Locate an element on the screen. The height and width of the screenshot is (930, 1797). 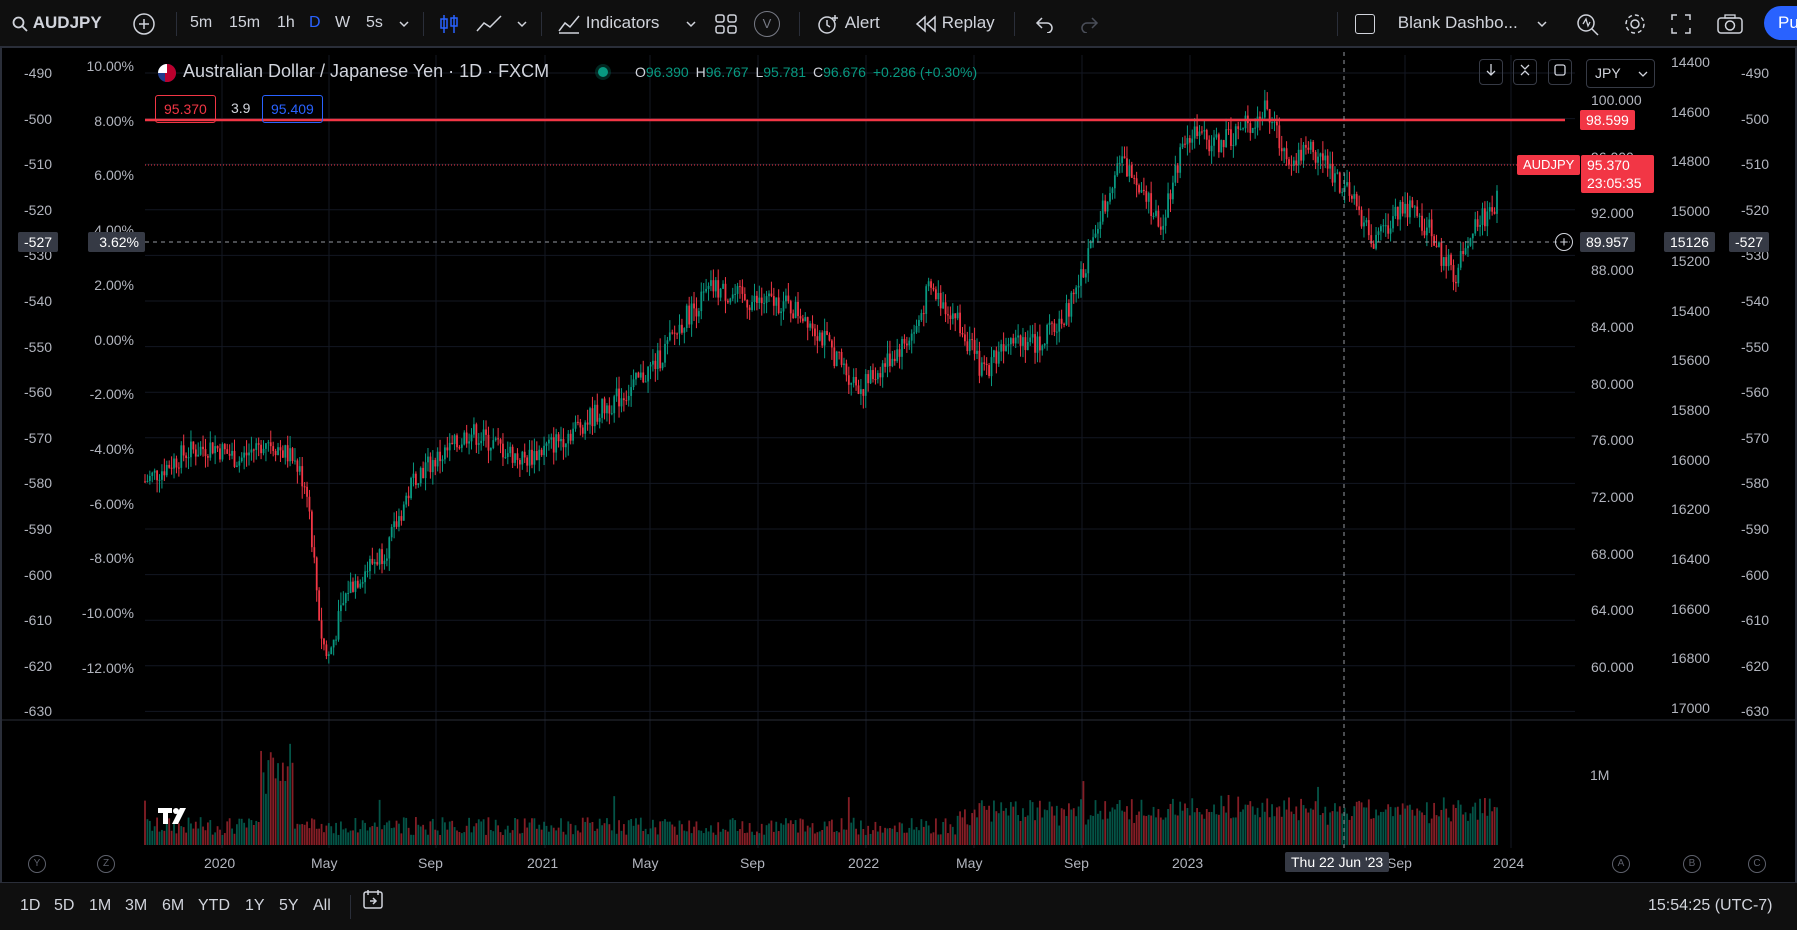
chart-style-dropdown is located at coordinates (522, 23).